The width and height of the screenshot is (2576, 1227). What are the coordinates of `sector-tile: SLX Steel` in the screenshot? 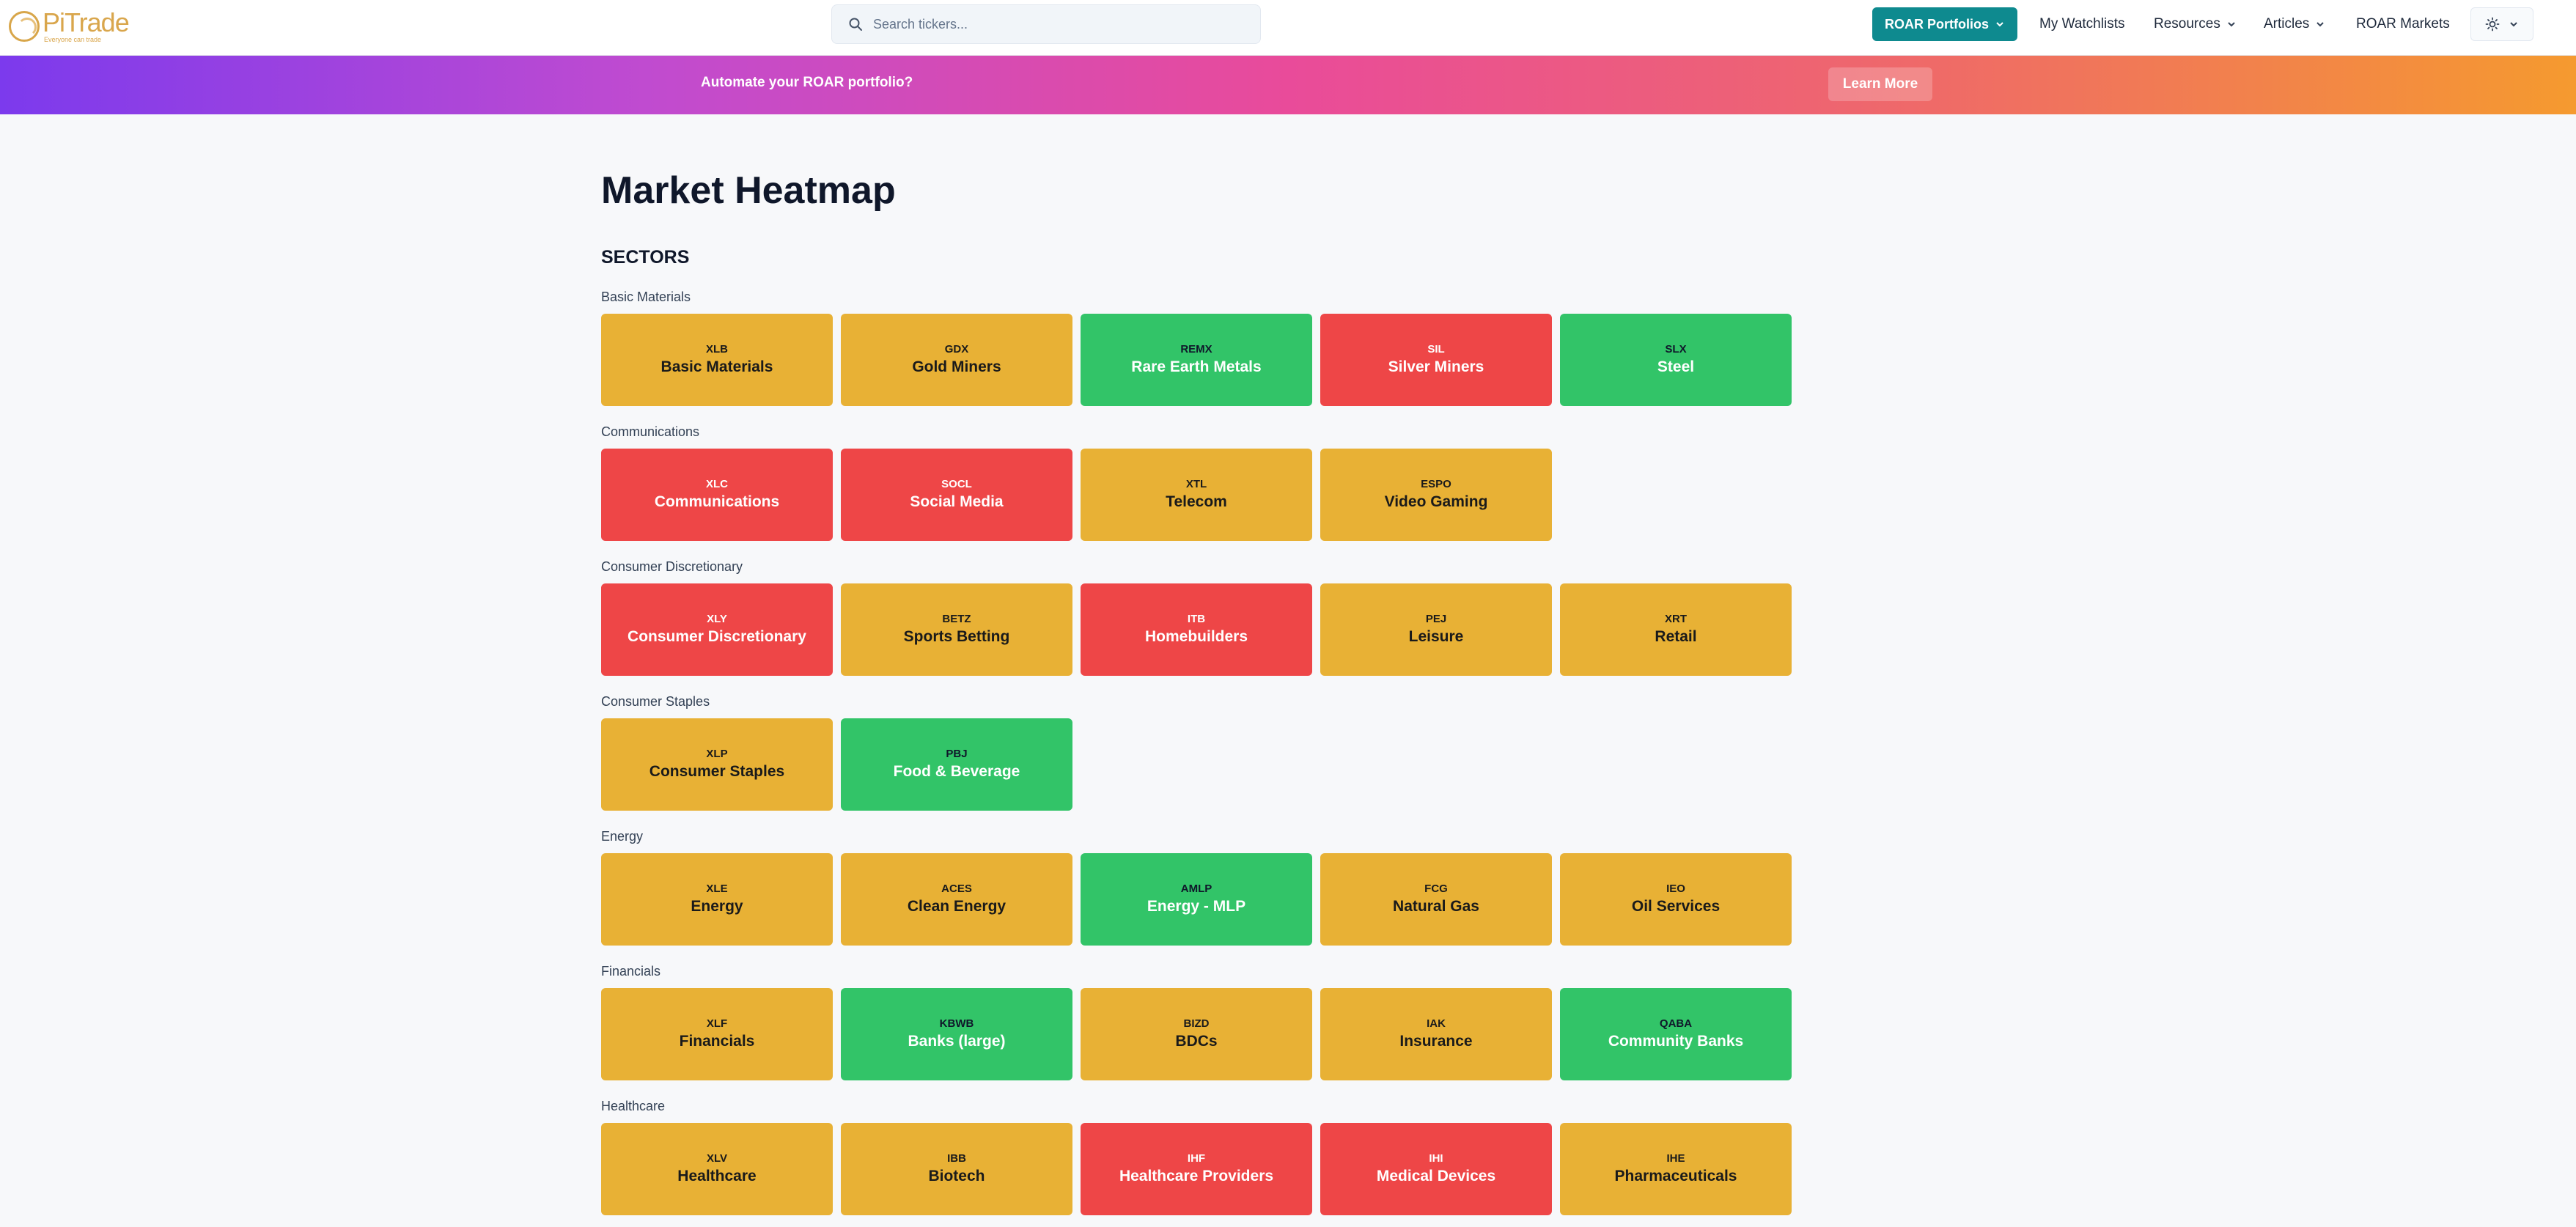 It's located at (1676, 360).